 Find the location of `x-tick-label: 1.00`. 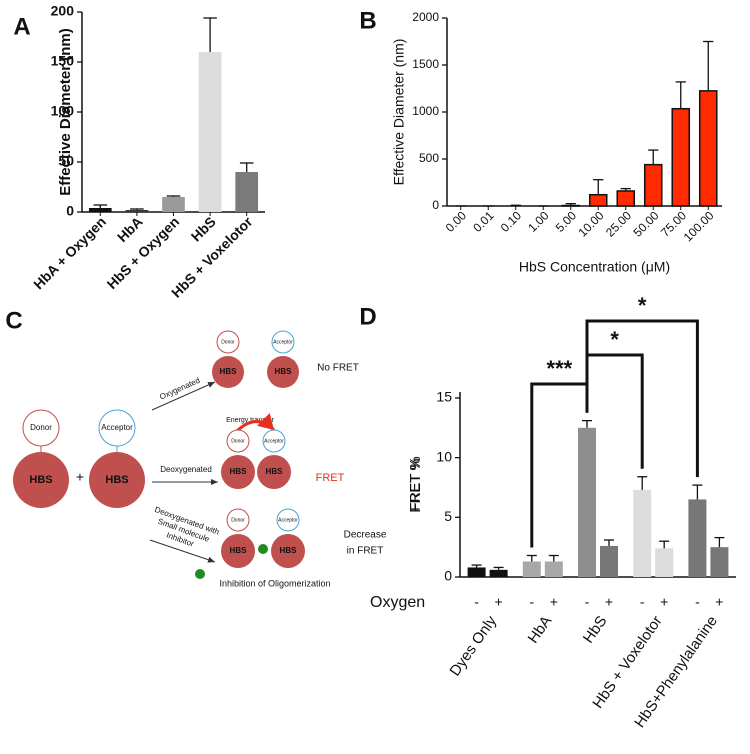

x-tick-label: 1.00 is located at coordinates (538, 221).